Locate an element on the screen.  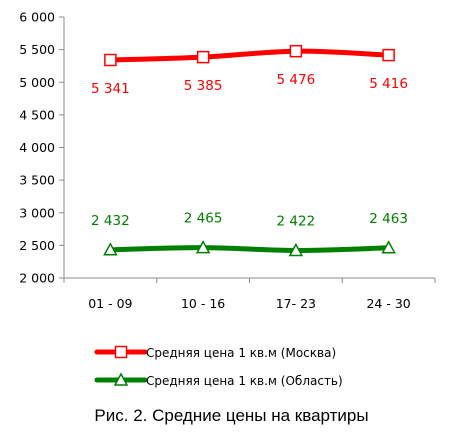
legend-item-1: Средняя цена 1 кв.м (Москва) is located at coordinates (215, 352).